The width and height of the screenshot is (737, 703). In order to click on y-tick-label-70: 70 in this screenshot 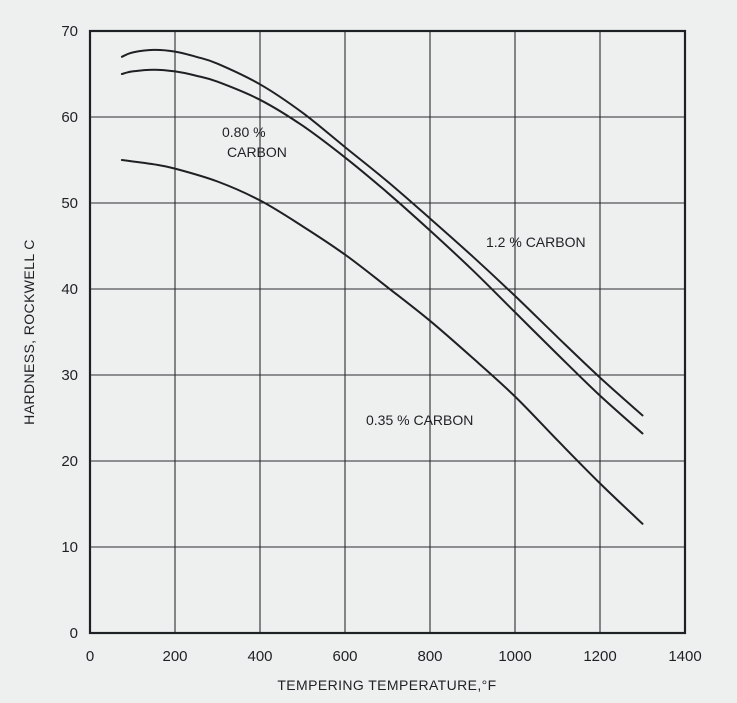, I will do `click(69, 31)`.